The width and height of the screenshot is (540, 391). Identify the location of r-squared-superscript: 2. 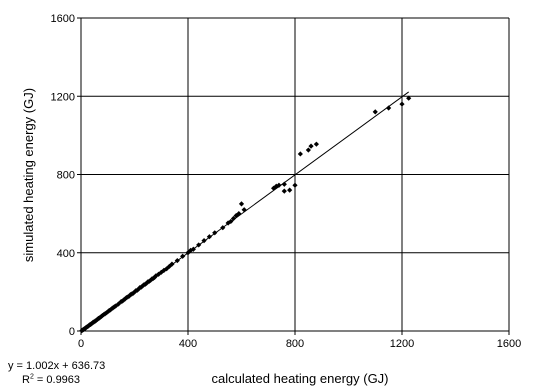
(31, 377).